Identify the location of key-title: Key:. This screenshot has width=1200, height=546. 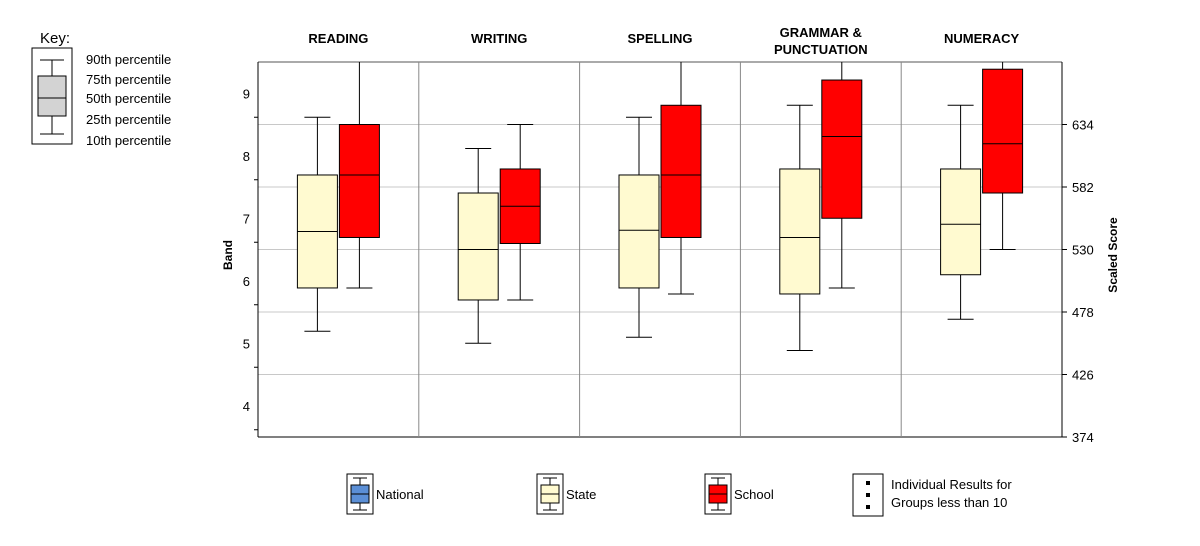
(55, 38).